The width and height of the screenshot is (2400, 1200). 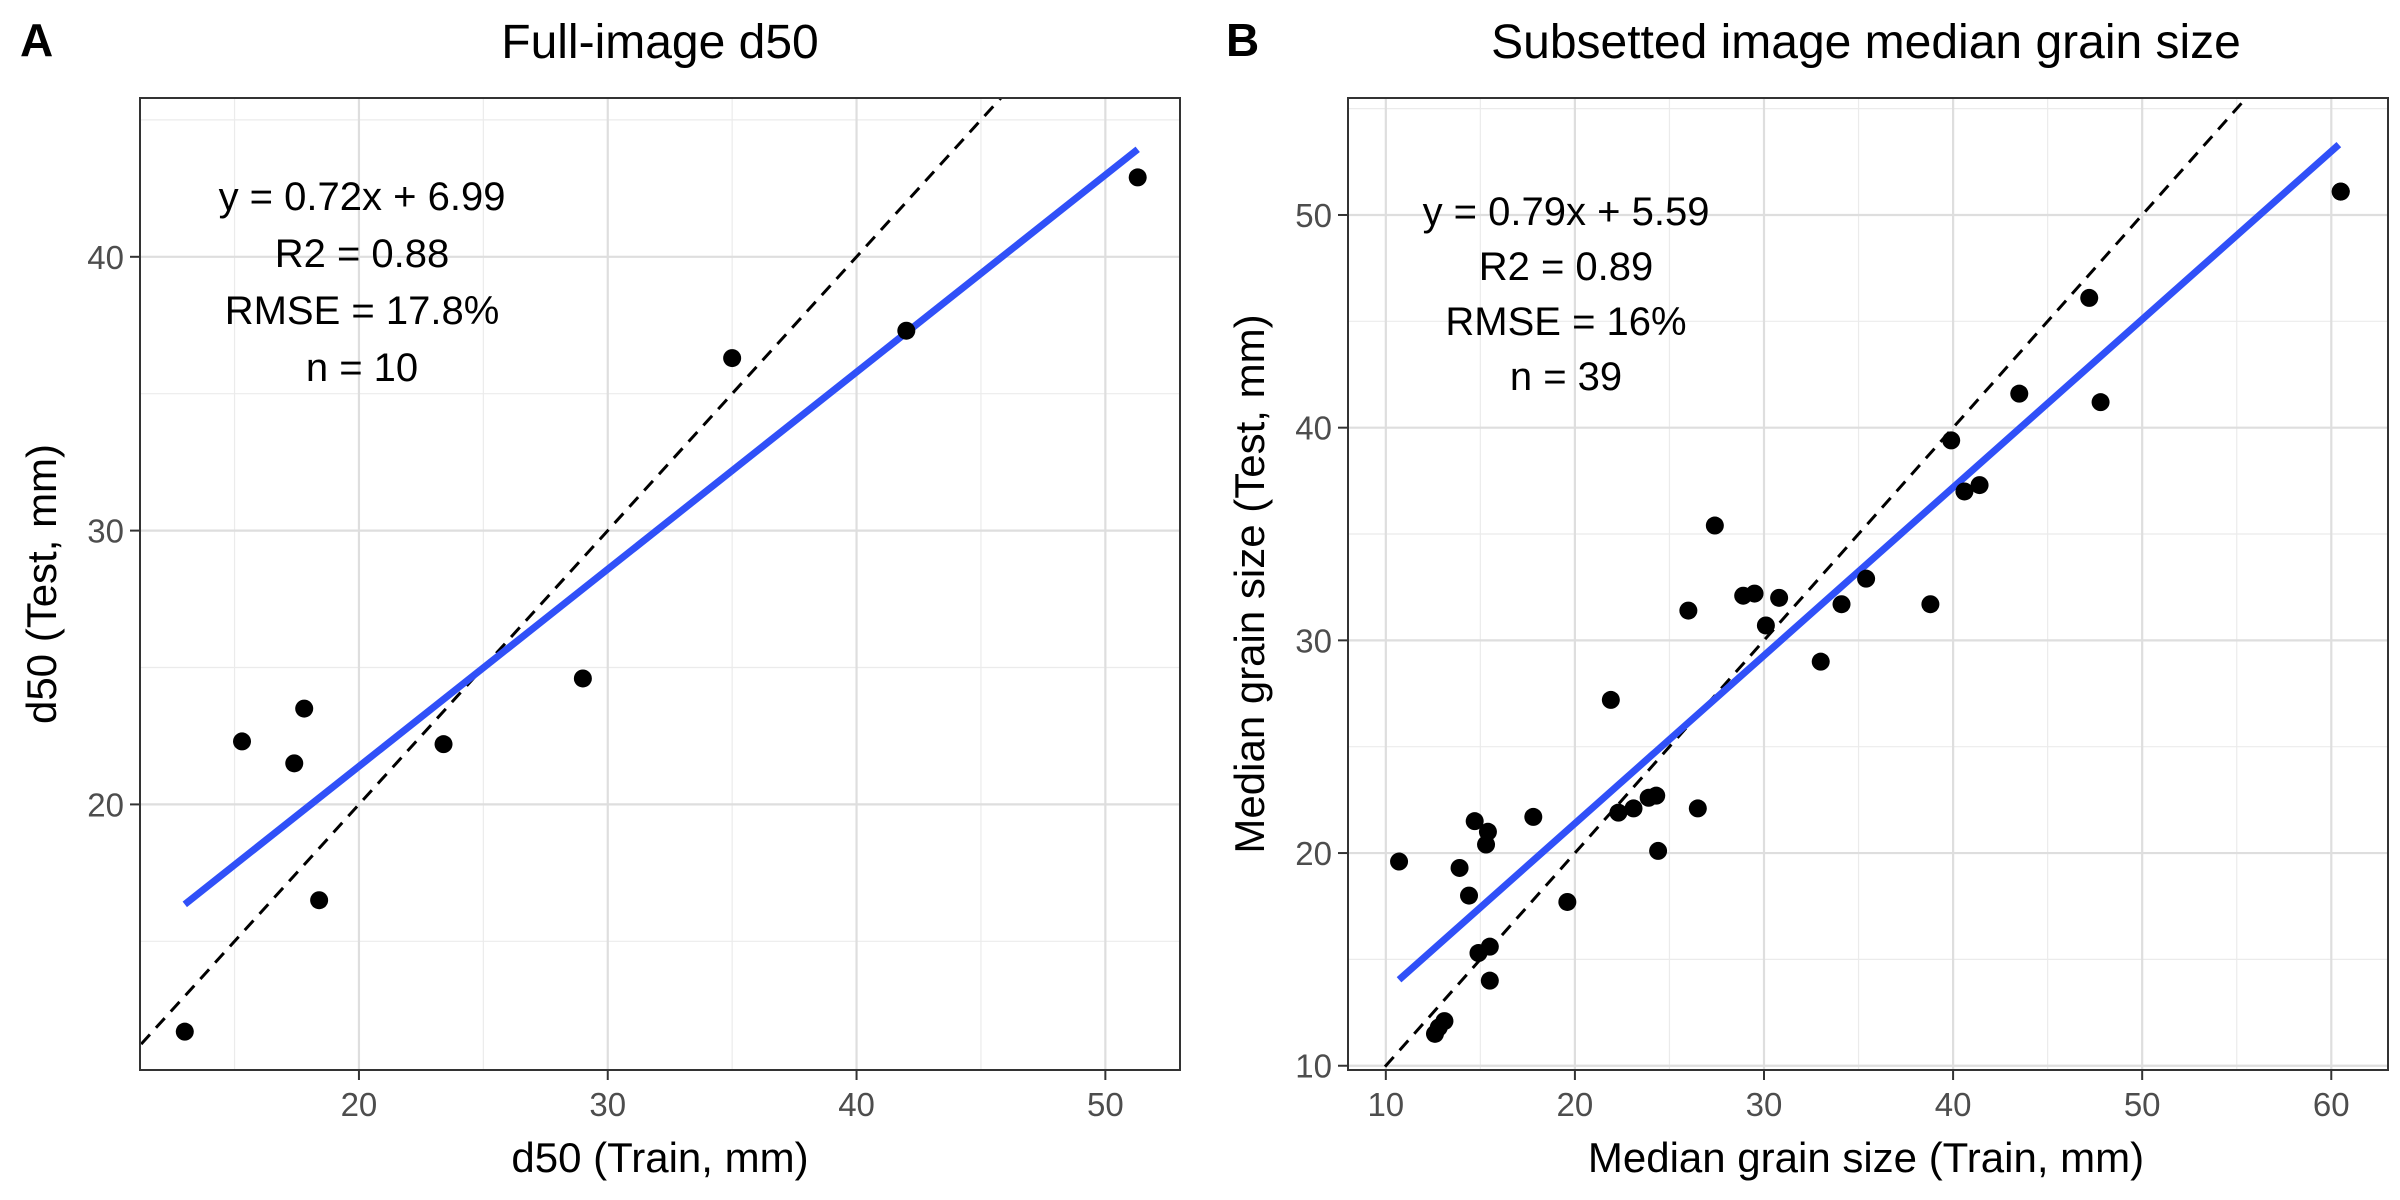 I want to click on x-tick-label: 60, so click(x=2331, y=1104).